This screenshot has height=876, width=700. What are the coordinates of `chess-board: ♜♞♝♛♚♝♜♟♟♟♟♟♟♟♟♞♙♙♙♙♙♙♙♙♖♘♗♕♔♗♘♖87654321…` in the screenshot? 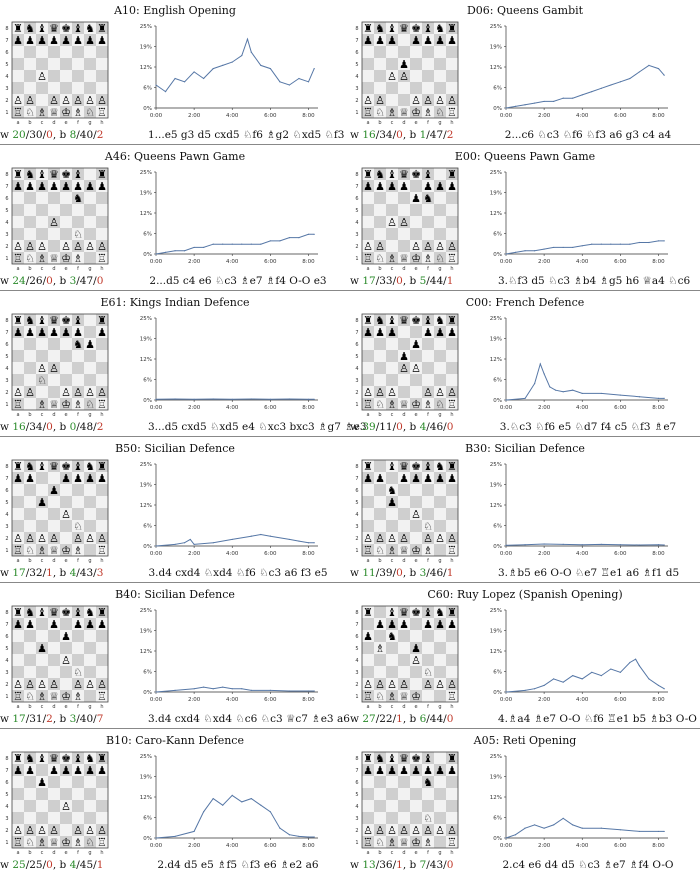 It's located at (407, 220).